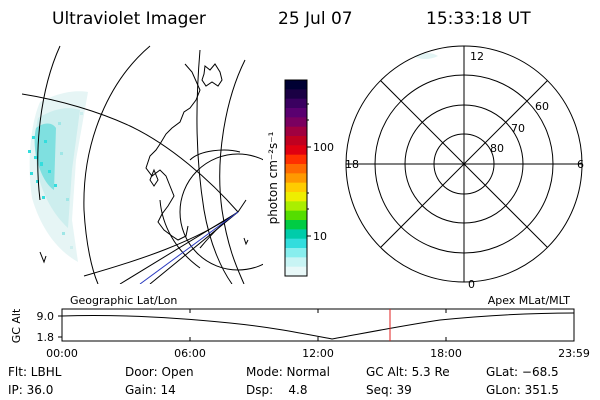 Image resolution: width=600 pixels, height=400 pixels. I want to click on time-tick-0000: 00:00, so click(62, 353).